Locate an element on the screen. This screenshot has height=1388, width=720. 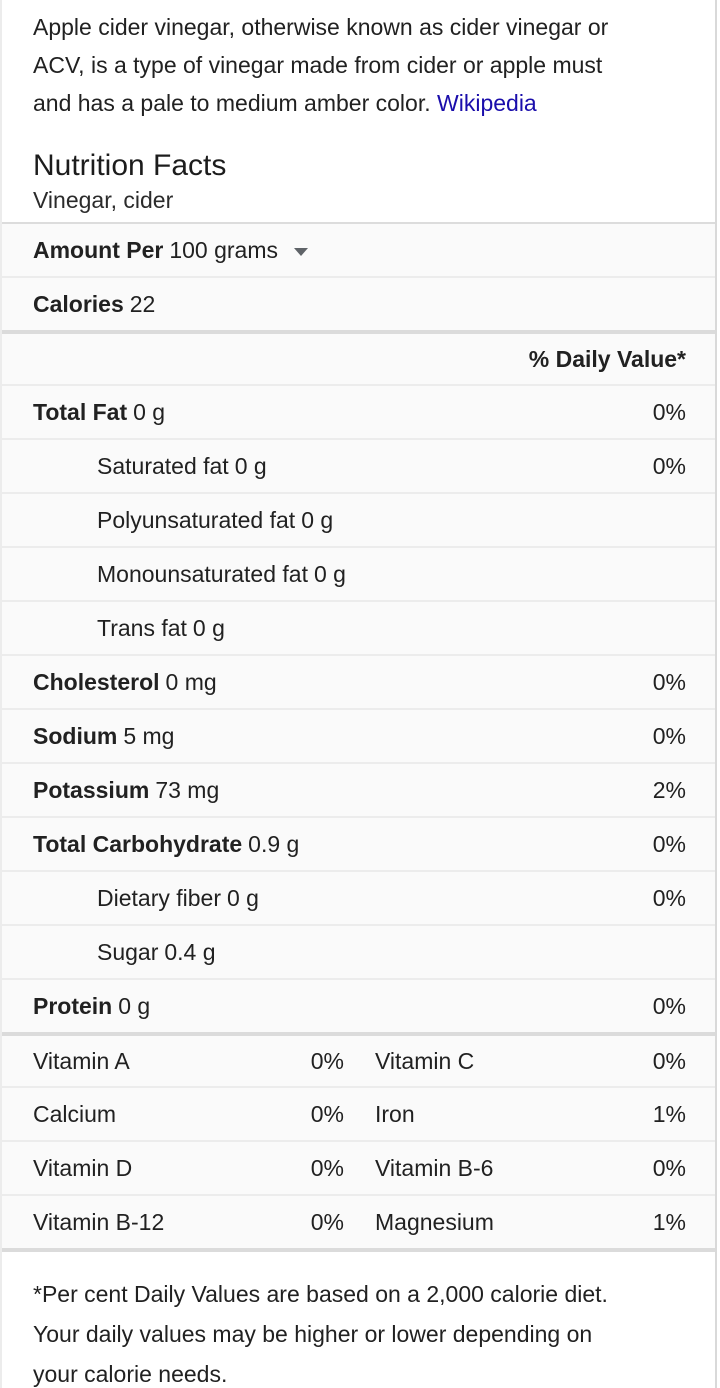
vitamin-label: Iron is located at coordinates (395, 1113).